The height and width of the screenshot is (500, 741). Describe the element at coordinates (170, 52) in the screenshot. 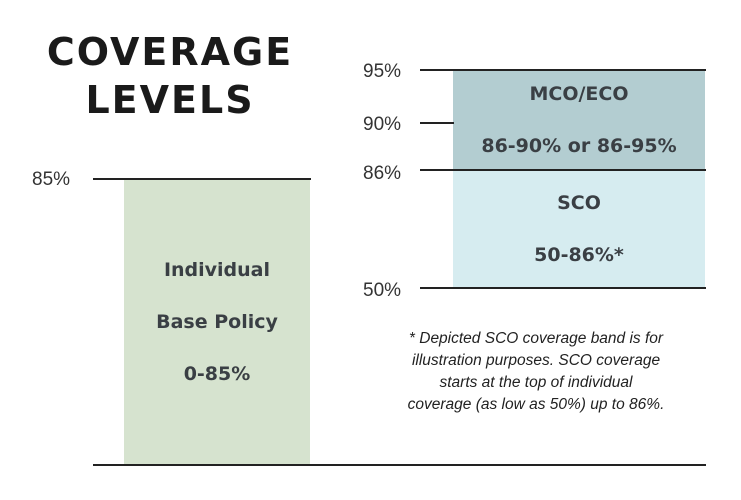

I see `chart-title-line1: COVERAGE` at that location.